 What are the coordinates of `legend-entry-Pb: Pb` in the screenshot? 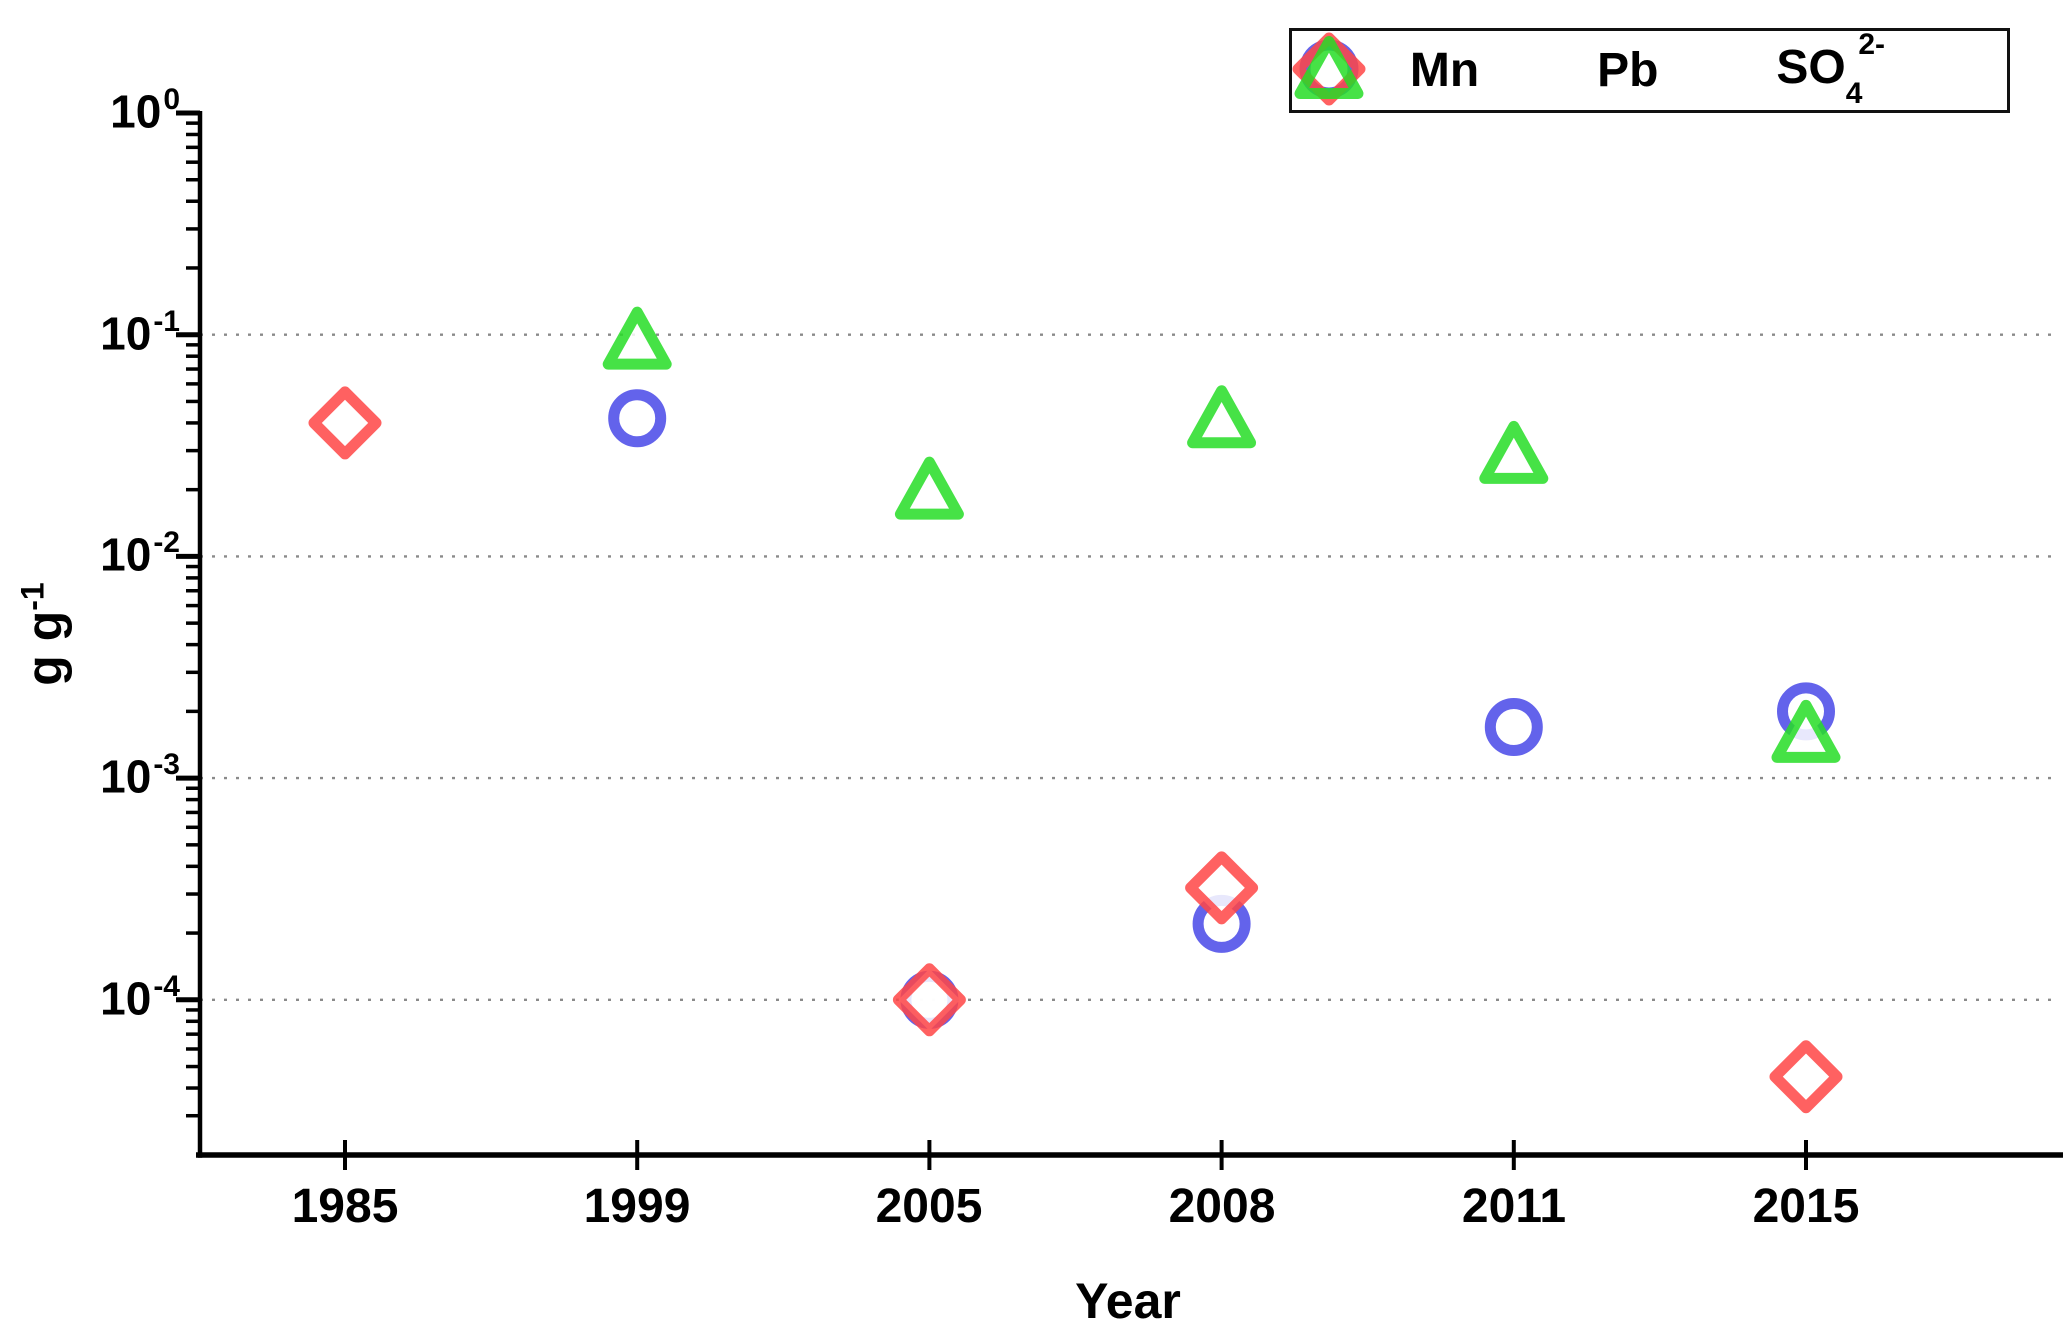 It's located at (1475, 69).